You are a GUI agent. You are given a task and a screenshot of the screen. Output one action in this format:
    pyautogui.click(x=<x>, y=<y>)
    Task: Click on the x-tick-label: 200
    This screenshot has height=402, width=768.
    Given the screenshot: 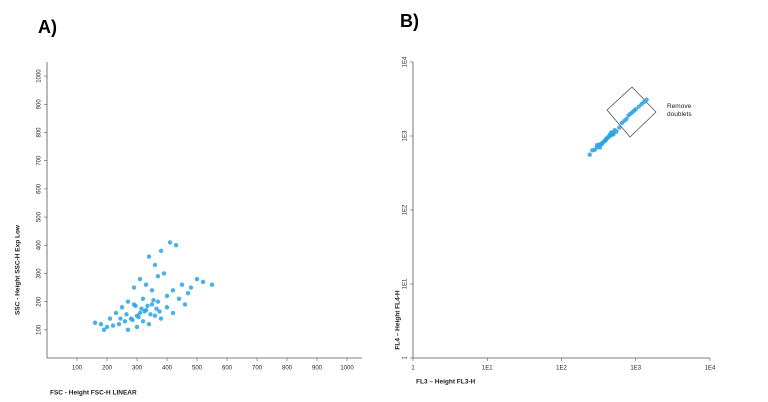 What is the action you would take?
    pyautogui.click(x=107, y=369)
    